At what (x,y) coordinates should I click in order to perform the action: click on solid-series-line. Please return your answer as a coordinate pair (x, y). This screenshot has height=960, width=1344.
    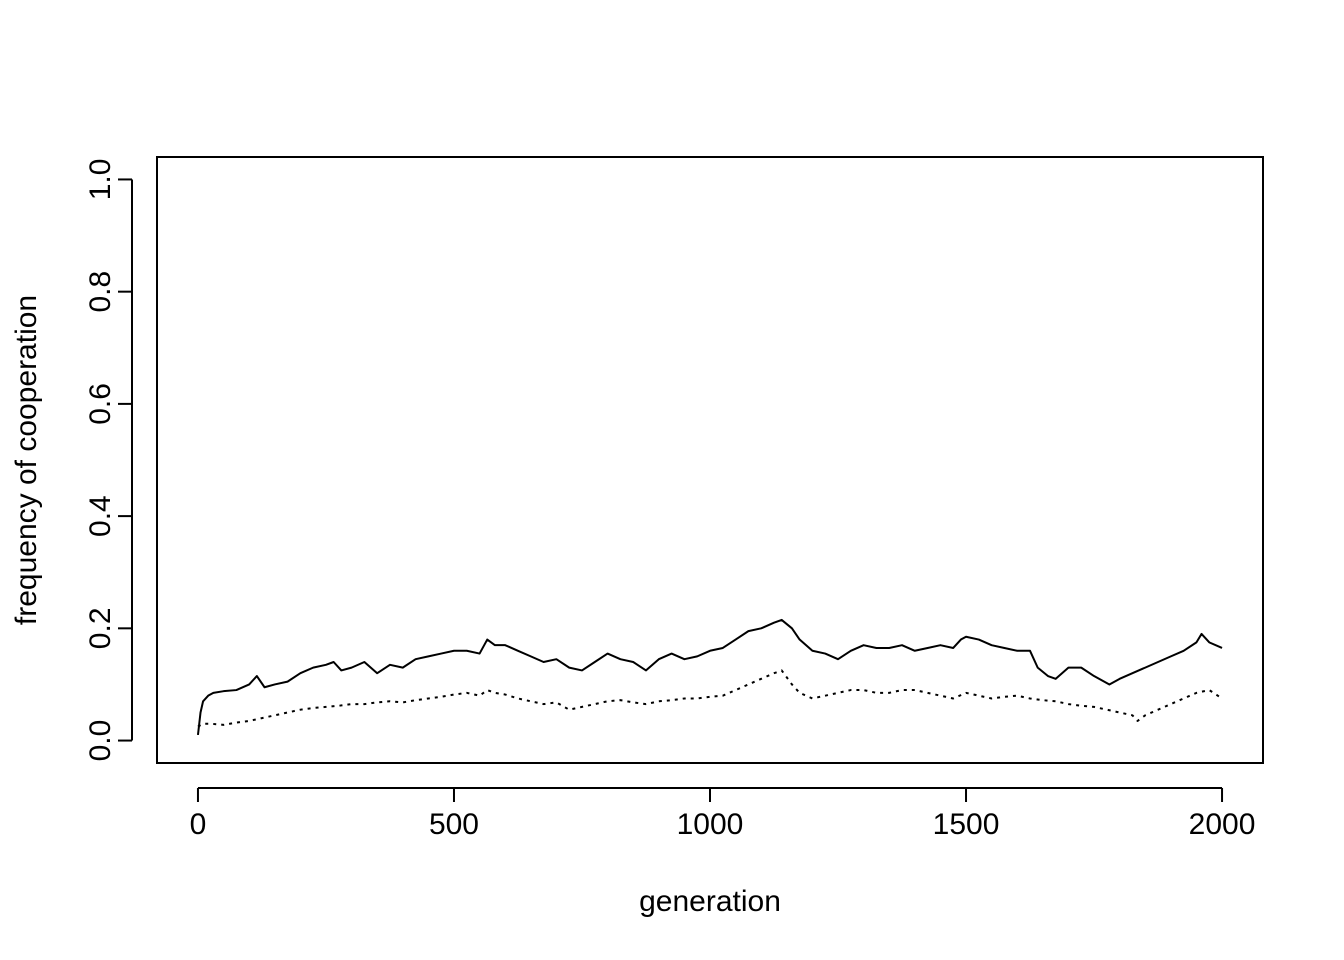
    Looking at the image, I should click on (709, 677).